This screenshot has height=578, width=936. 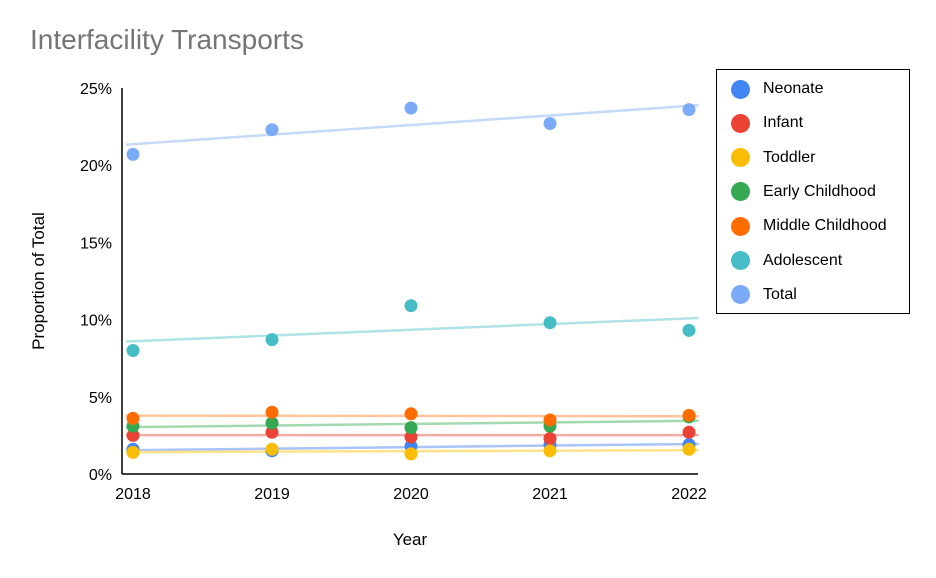 I want to click on legend-label: Infant, so click(x=783, y=123).